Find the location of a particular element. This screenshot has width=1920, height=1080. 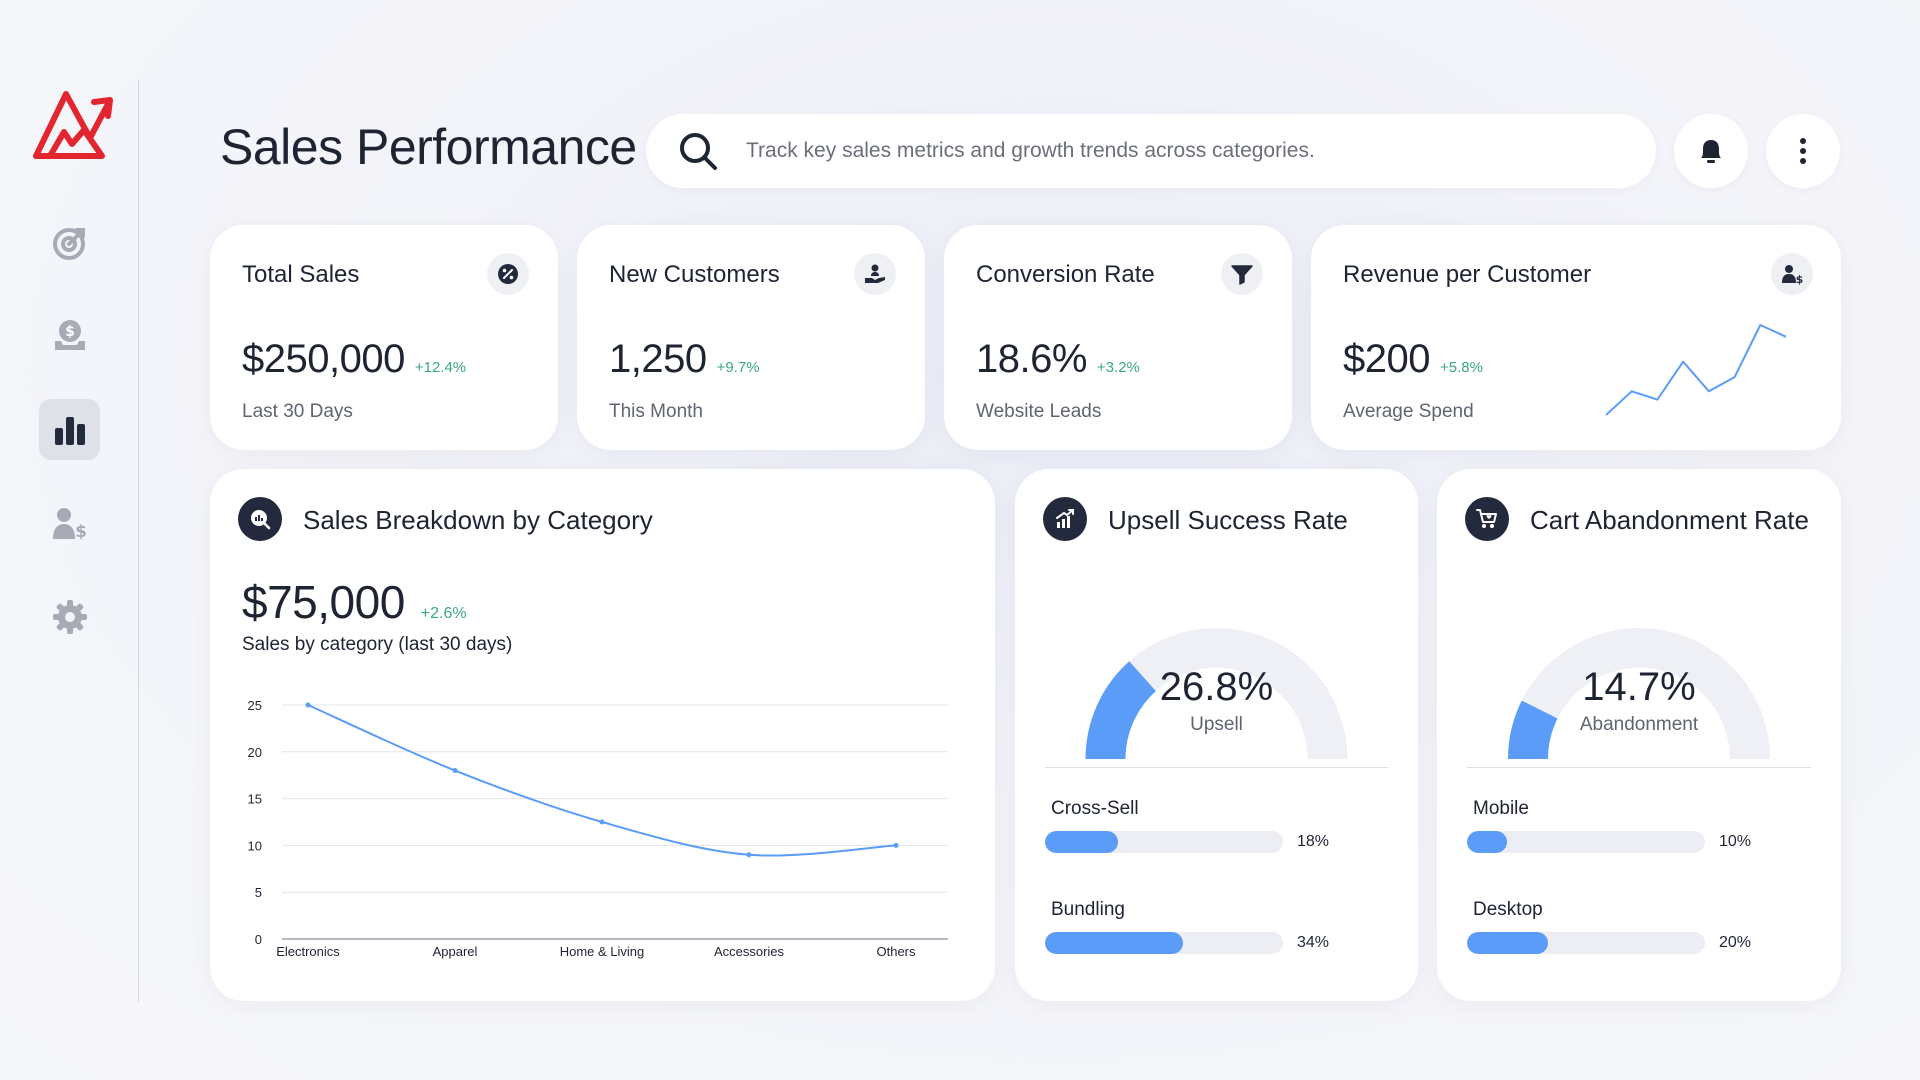

gauge-value: 26.8% is located at coordinates (1216, 687).